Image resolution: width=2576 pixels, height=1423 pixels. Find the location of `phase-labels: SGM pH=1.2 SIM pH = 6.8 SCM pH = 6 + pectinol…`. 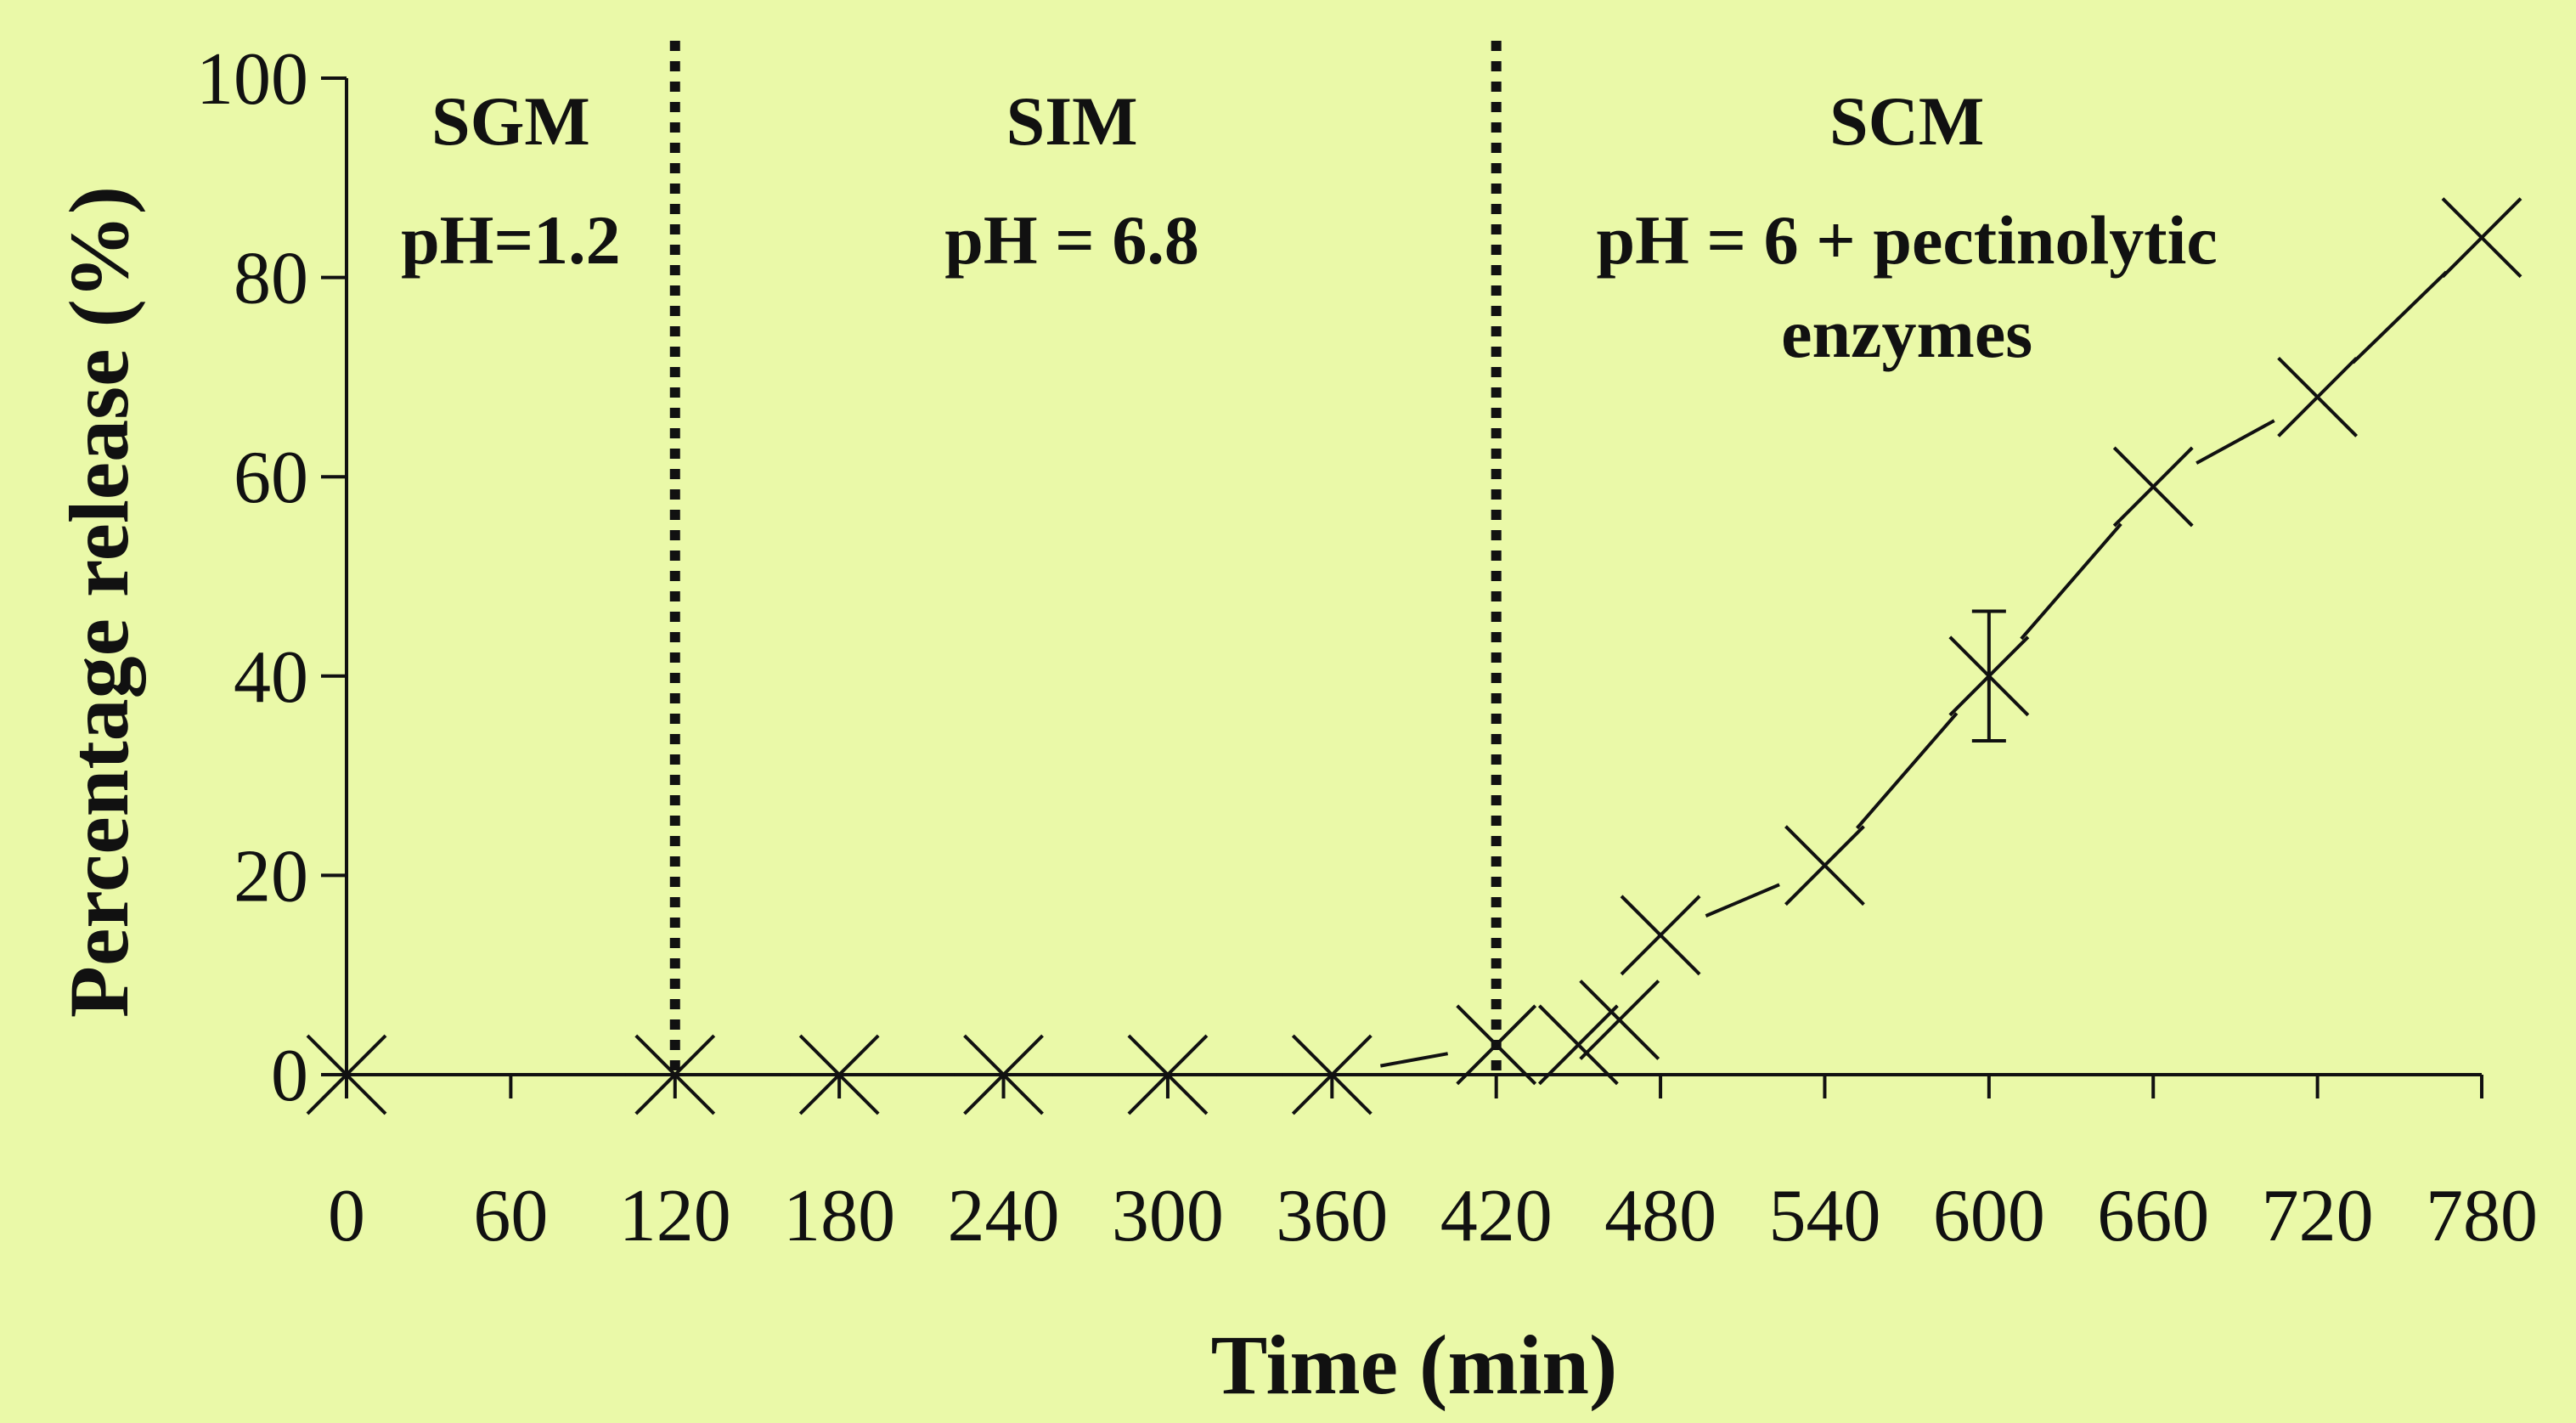

phase-labels: SGM pH=1.2 SIM pH = 6.8 SCM pH = 6 + pectinol… is located at coordinates (1309, 227).